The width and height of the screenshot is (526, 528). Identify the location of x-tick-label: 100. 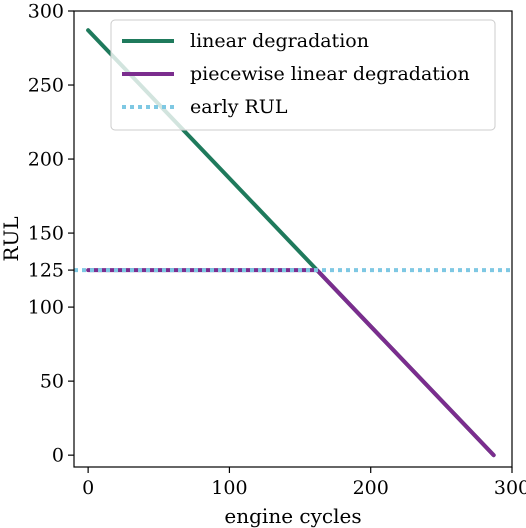
(229, 488).